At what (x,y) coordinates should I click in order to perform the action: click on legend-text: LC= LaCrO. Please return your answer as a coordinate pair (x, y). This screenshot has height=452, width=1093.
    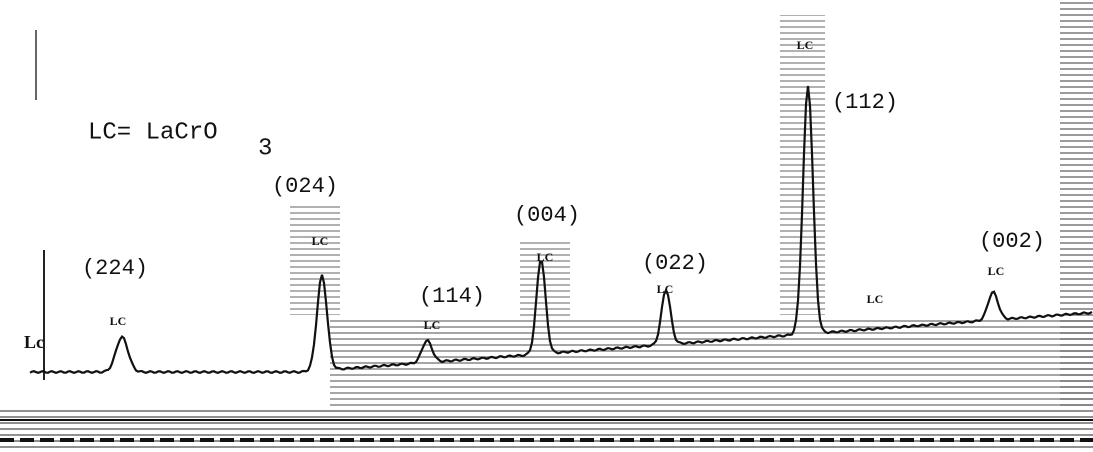
    Looking at the image, I should click on (153, 132).